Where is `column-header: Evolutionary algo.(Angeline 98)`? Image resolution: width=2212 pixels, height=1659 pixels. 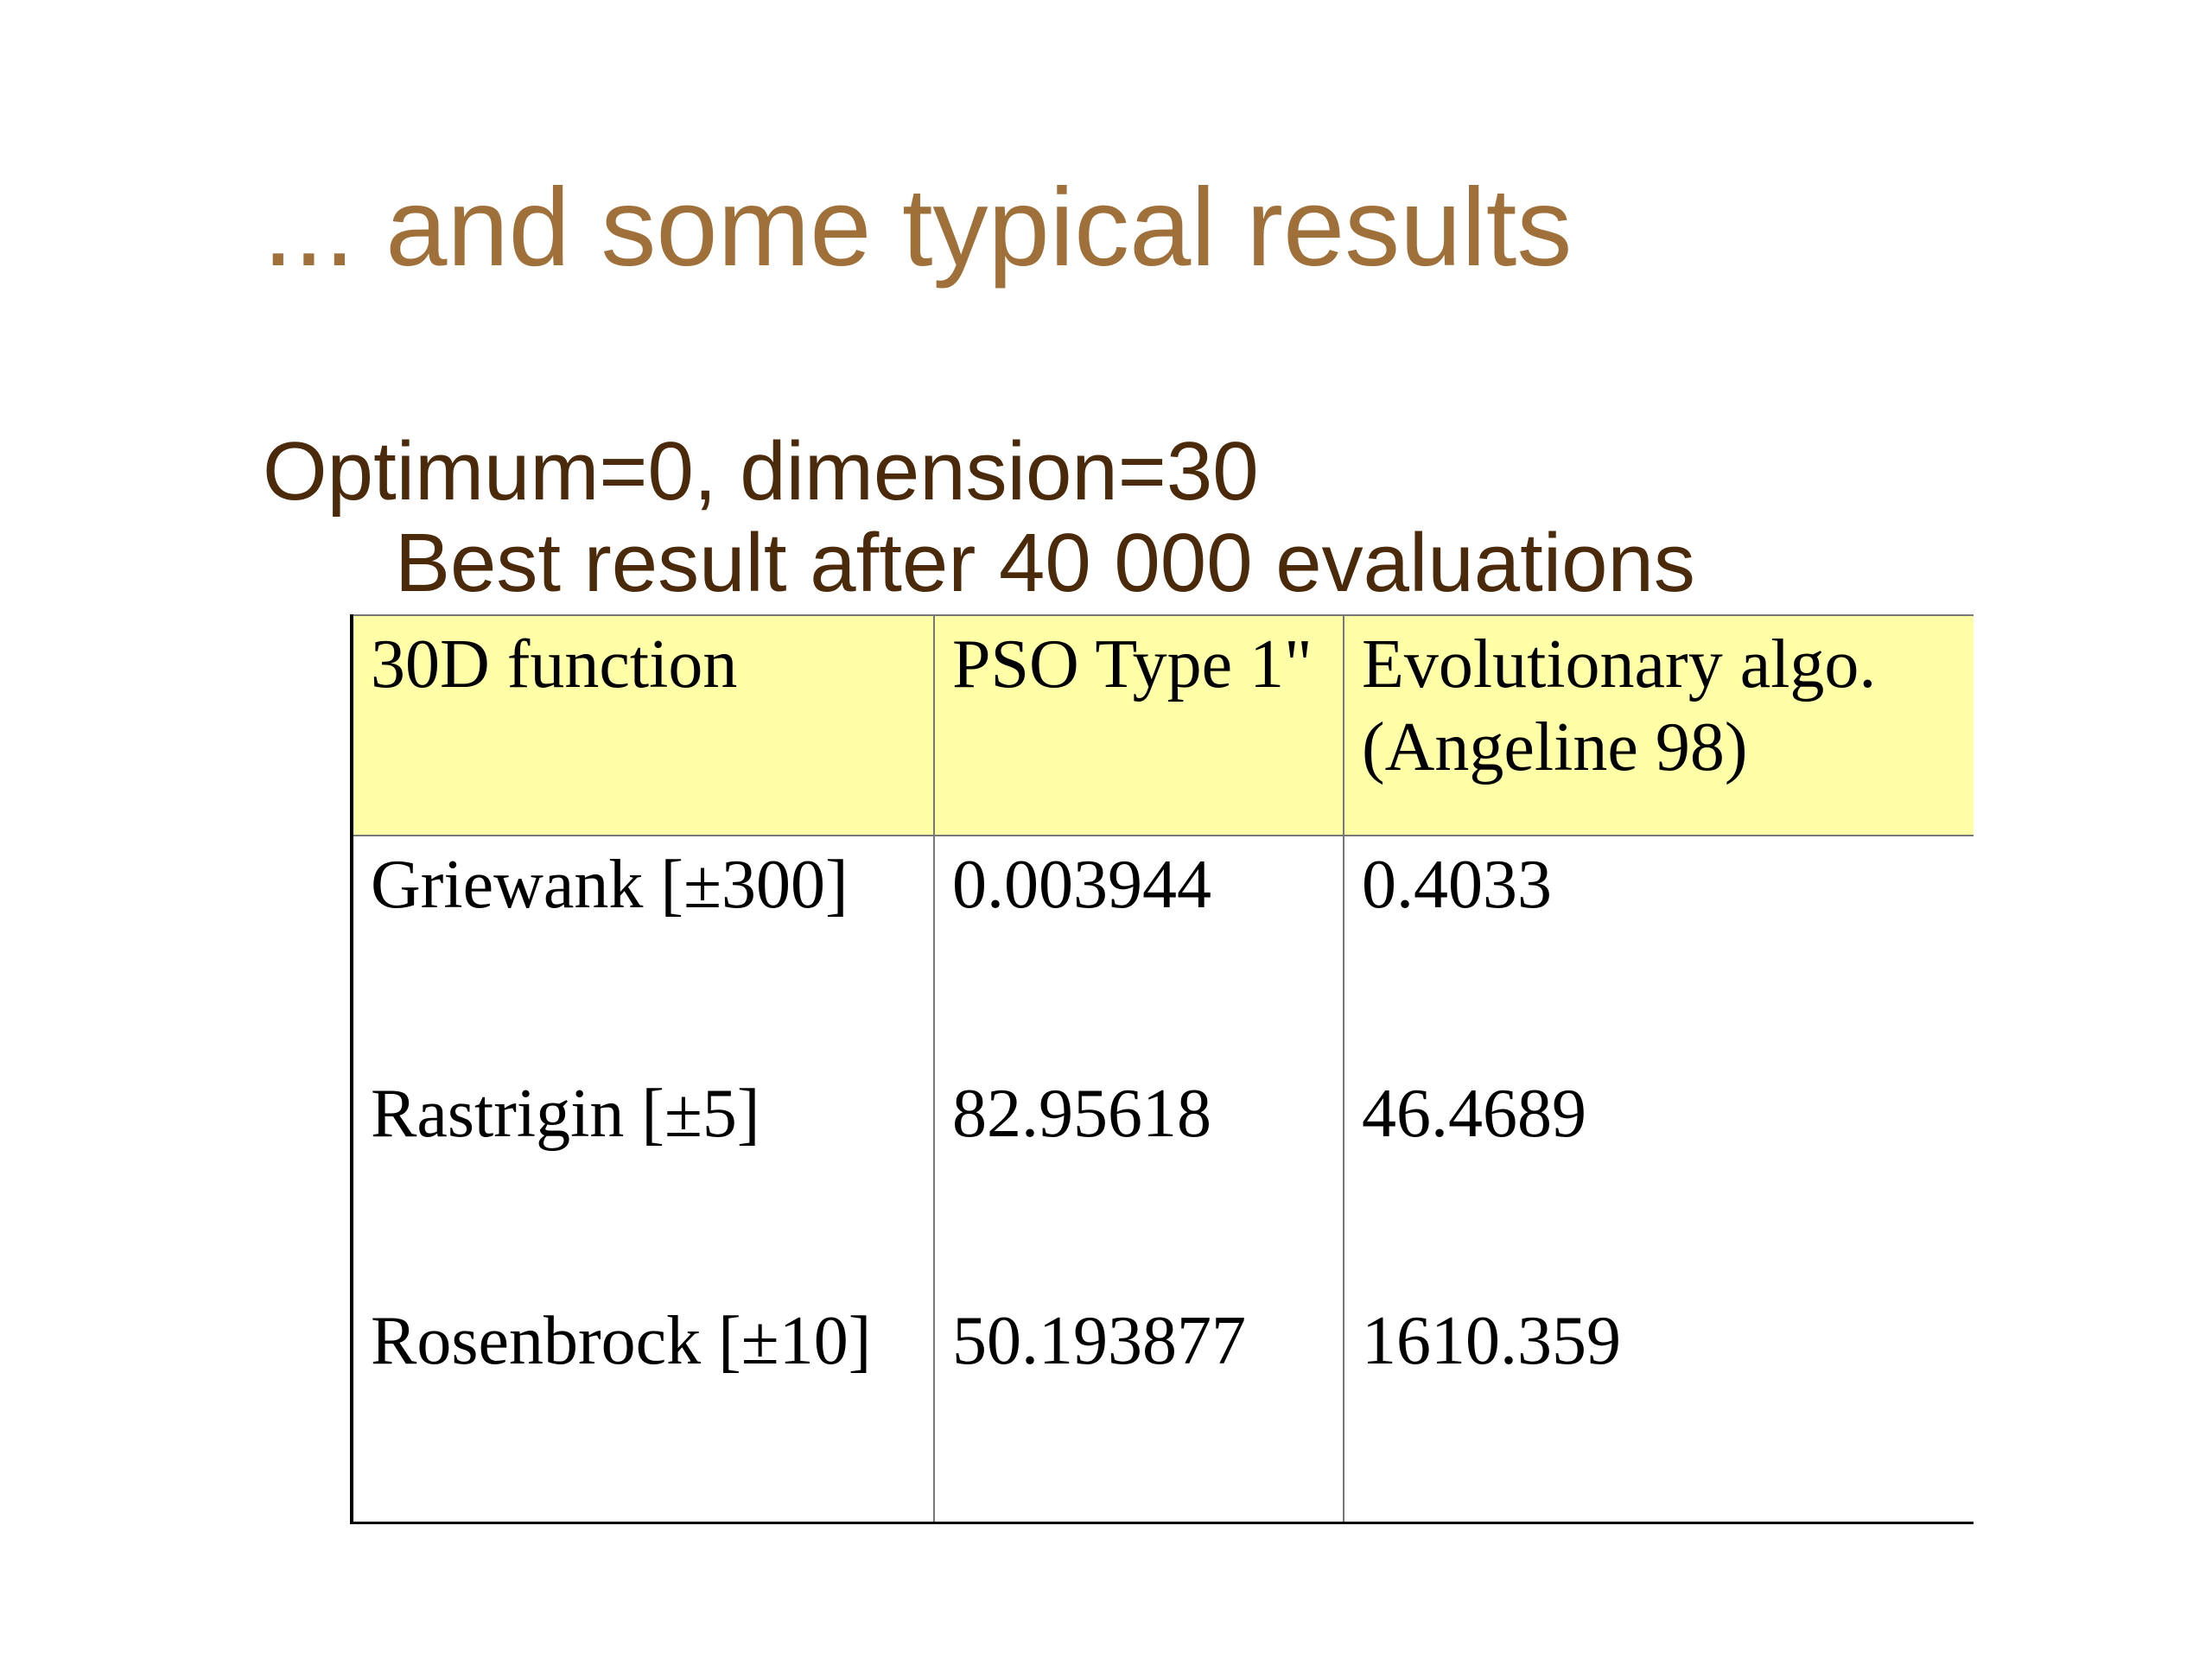
column-header: Evolutionary algo.(Angeline 98) is located at coordinates (1658, 725).